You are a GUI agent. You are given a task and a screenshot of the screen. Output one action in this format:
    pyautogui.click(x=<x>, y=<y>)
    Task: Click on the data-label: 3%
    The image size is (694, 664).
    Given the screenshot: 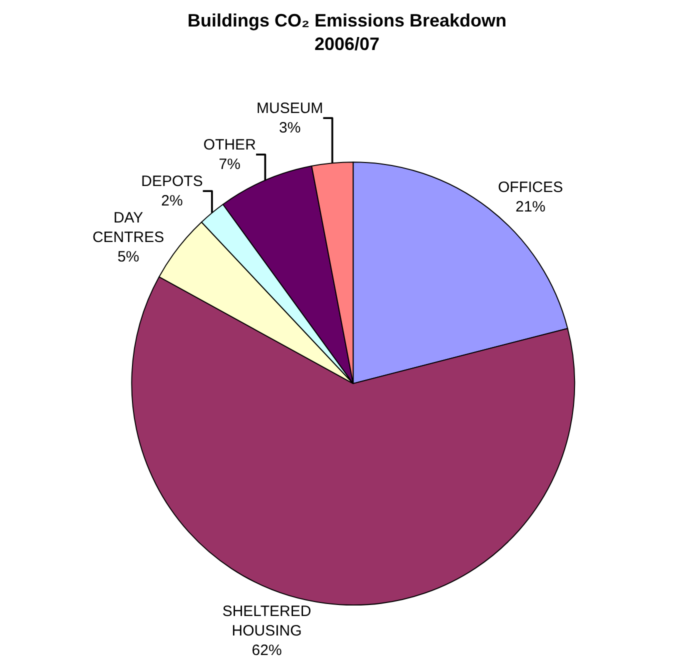 What is the action you would take?
    pyautogui.click(x=289, y=127)
    